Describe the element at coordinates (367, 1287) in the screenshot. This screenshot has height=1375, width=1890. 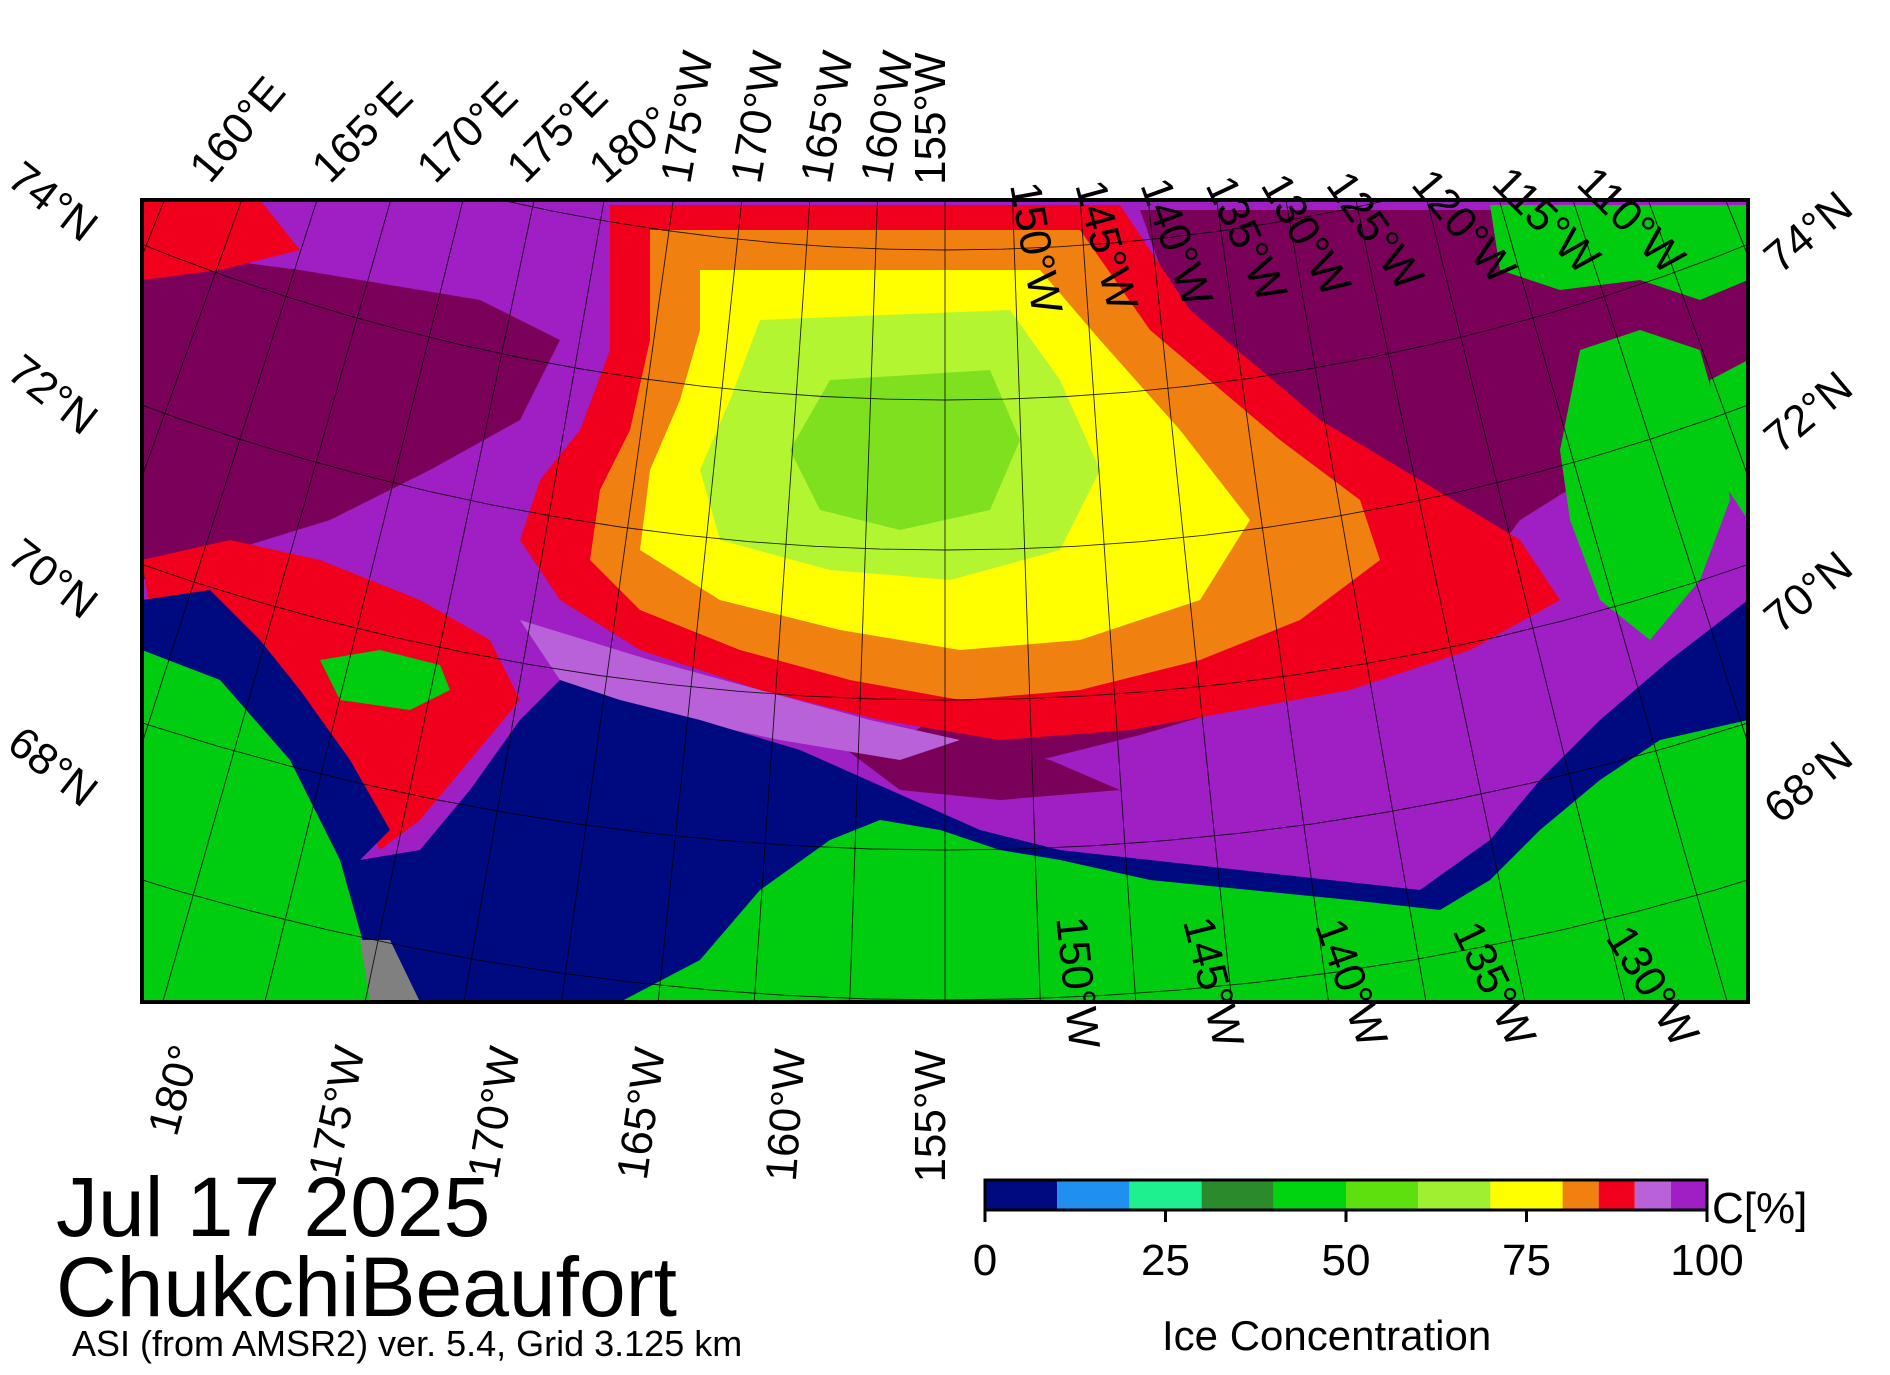
I see `region-label: ChukchiBeaufort` at that location.